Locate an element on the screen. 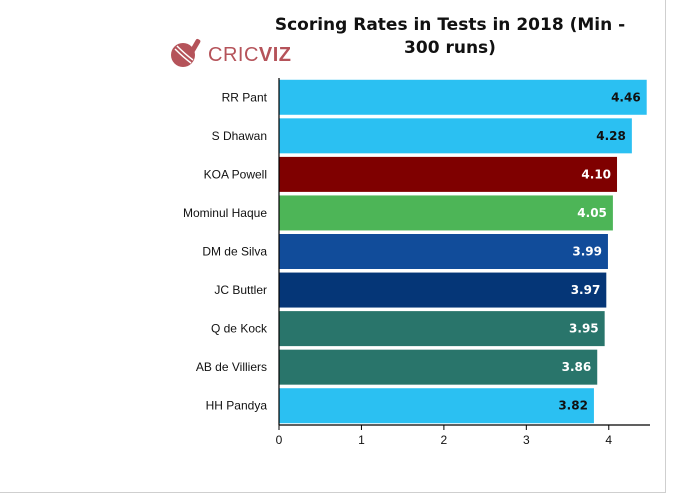  value-label-5: 3.97 is located at coordinates (586, 290).